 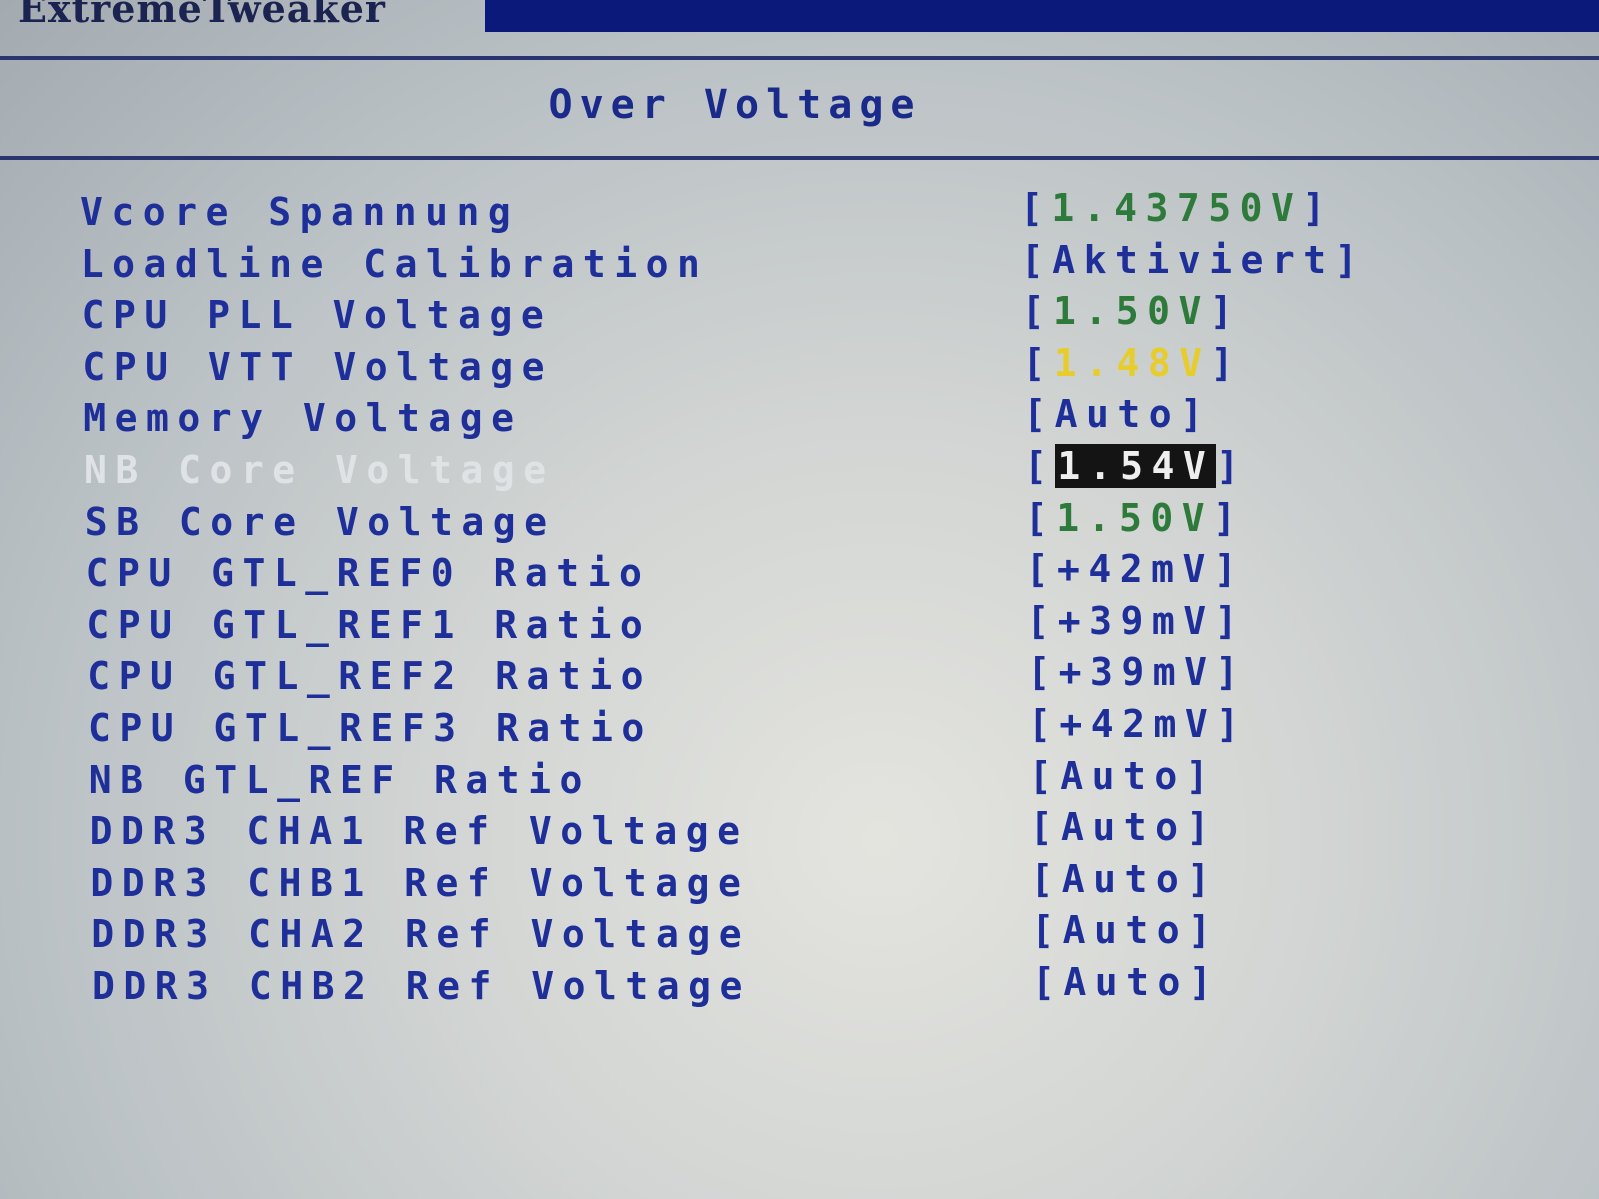 I want to click on setting-label: SB Core Voltage, so click(x=320, y=521).